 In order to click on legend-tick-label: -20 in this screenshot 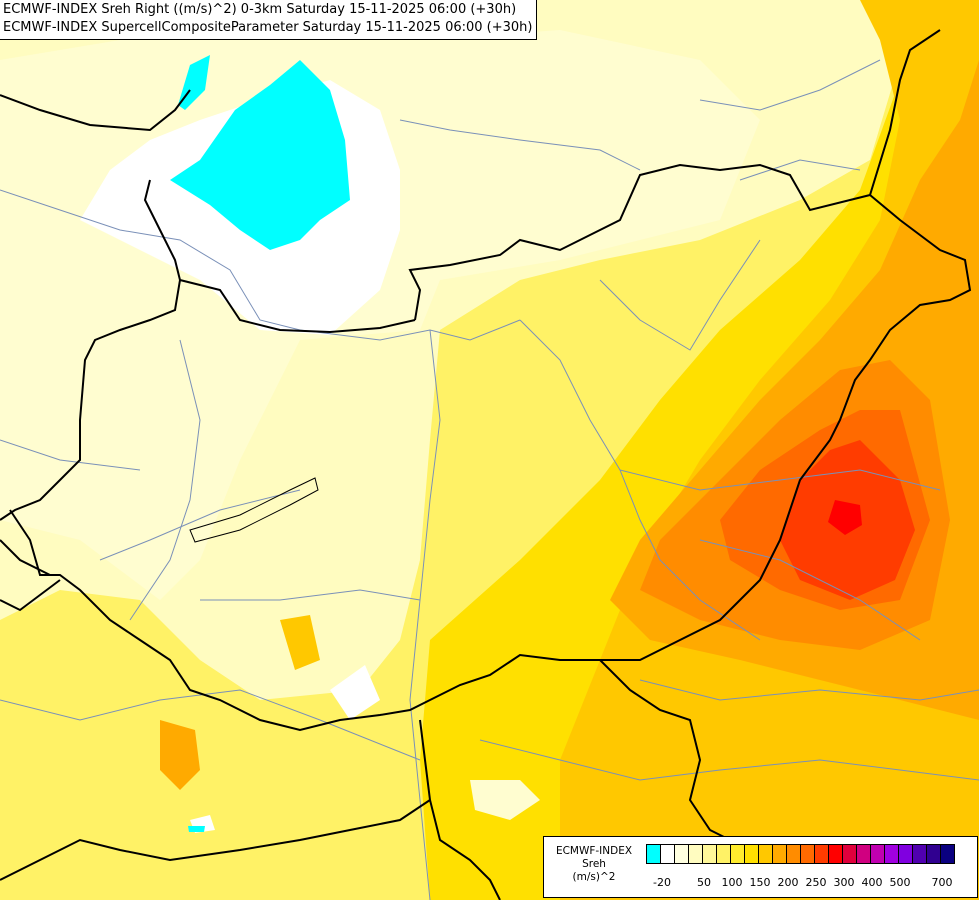, I will do `click(662, 882)`.